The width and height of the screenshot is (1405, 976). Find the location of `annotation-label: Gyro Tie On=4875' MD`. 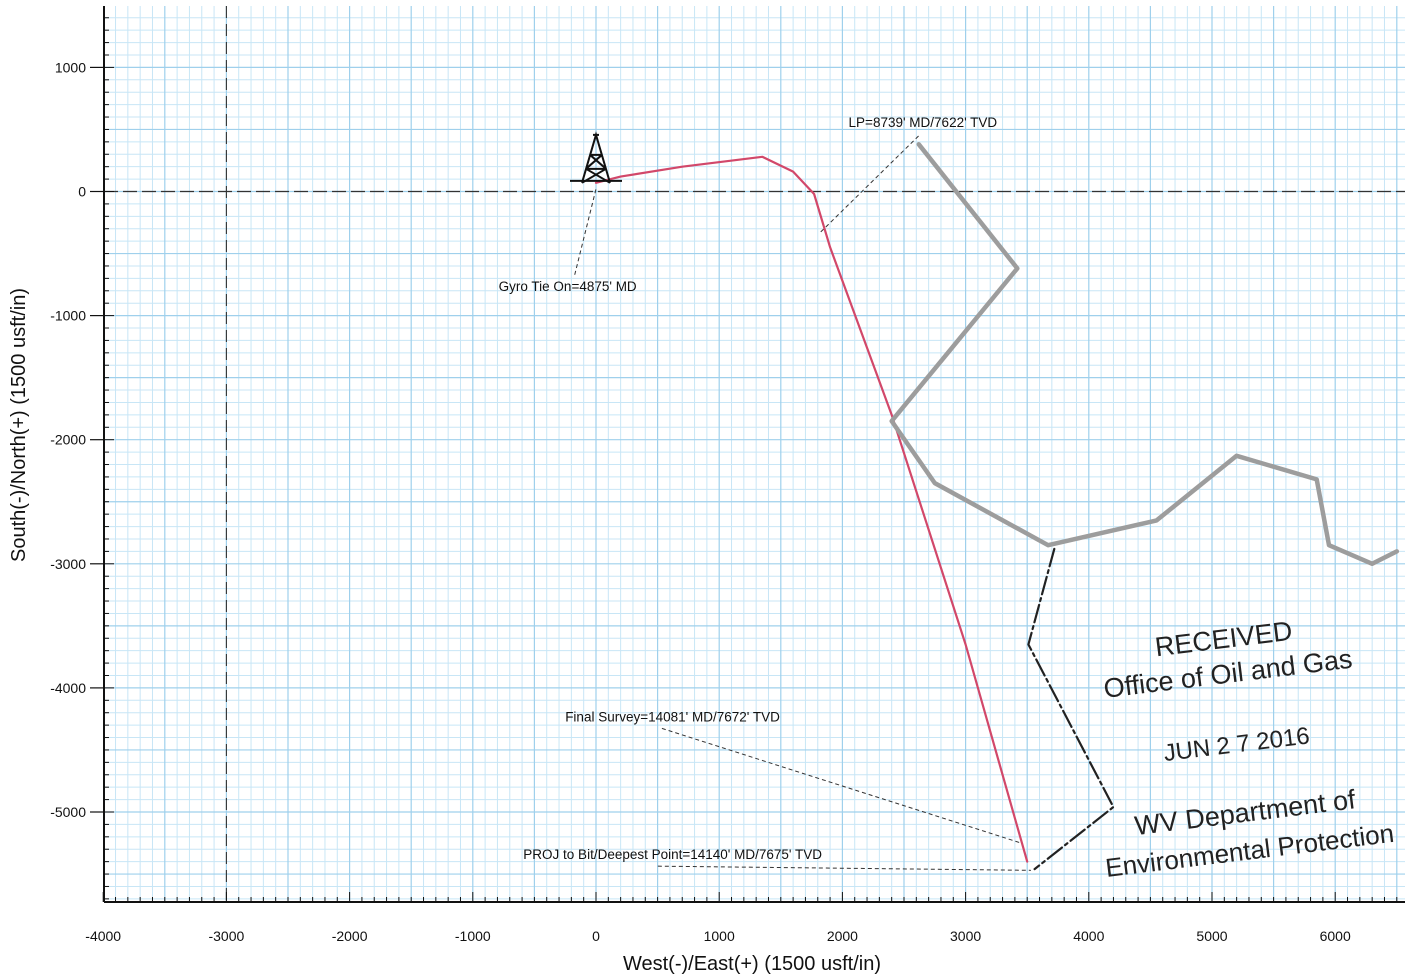

annotation-label: Gyro Tie On=4875' MD is located at coordinates (568, 286).